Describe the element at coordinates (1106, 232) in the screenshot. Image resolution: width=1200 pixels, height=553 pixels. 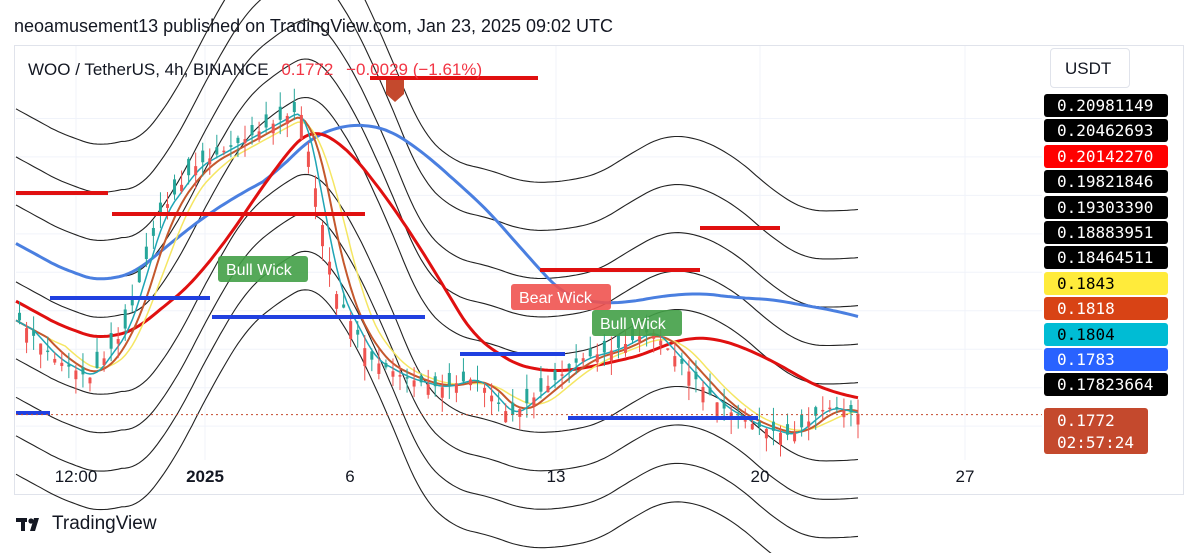
I see `price-scale-label: 0.18883951` at that location.